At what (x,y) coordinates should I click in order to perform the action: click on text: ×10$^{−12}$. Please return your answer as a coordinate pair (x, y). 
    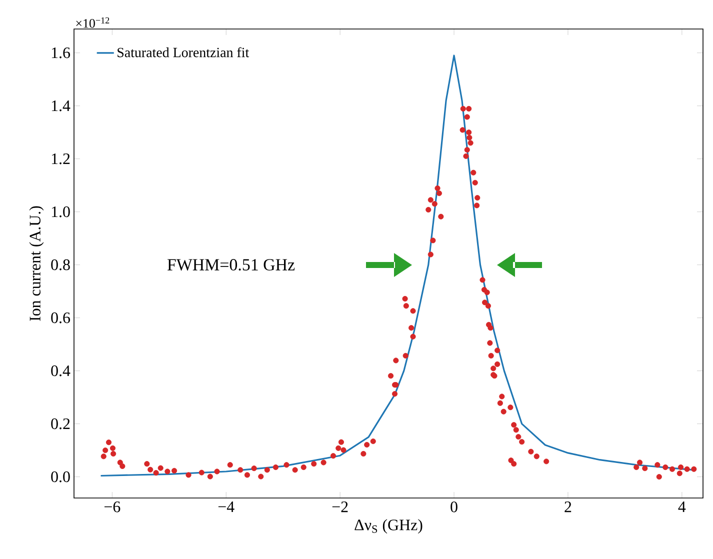
    Looking at the image, I should click on (93, 22).